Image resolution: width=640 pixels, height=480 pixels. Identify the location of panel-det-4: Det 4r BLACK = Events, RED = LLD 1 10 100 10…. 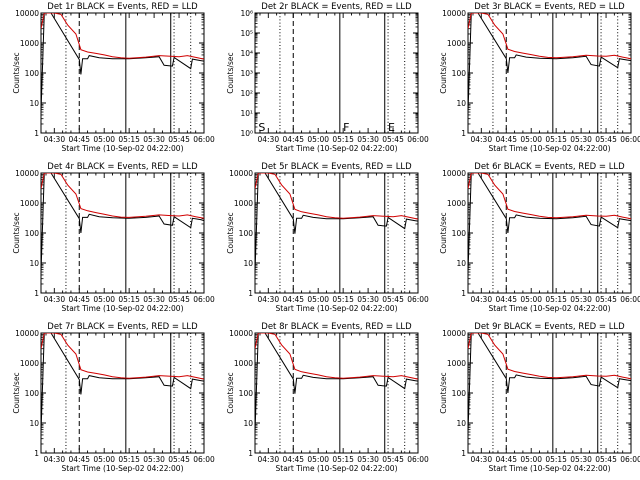
(113, 237).